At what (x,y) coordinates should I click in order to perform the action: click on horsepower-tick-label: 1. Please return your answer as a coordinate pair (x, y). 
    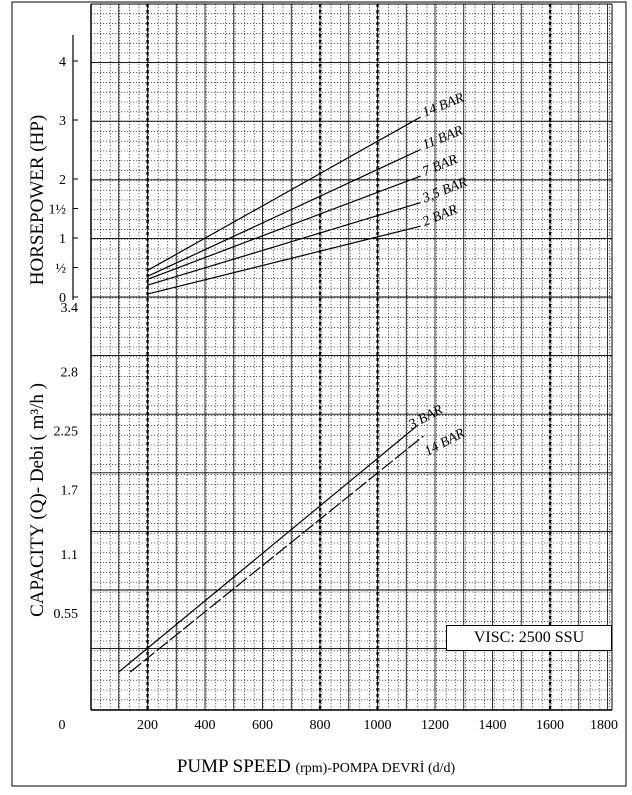
    Looking at the image, I should click on (62, 239).